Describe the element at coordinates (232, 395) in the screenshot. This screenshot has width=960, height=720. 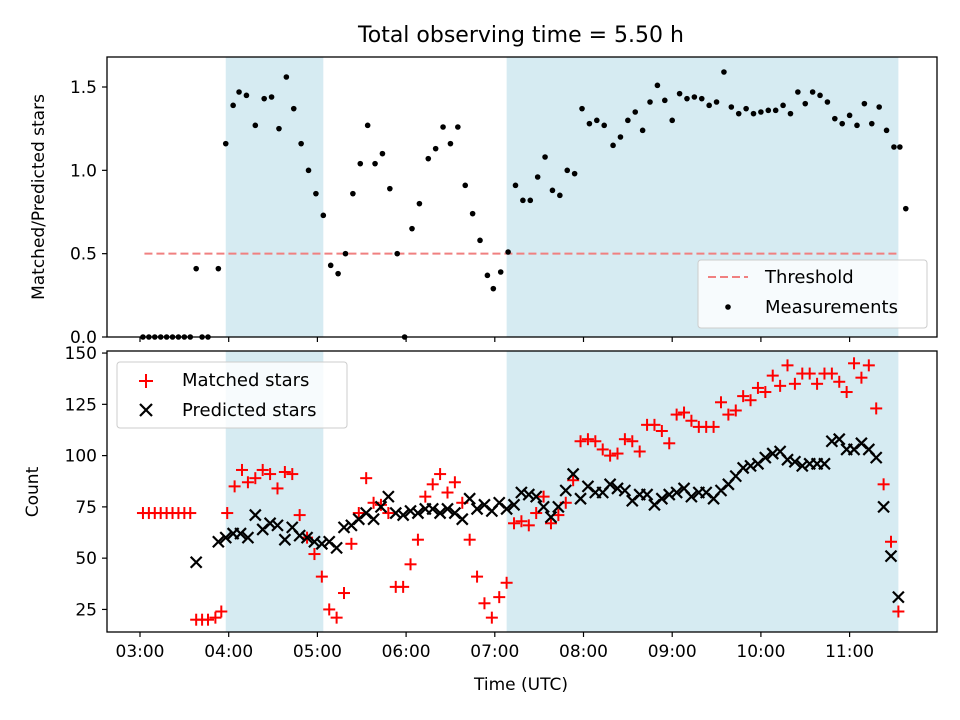
I see `count-panel-legend: Matched stars Predicted stars` at that location.